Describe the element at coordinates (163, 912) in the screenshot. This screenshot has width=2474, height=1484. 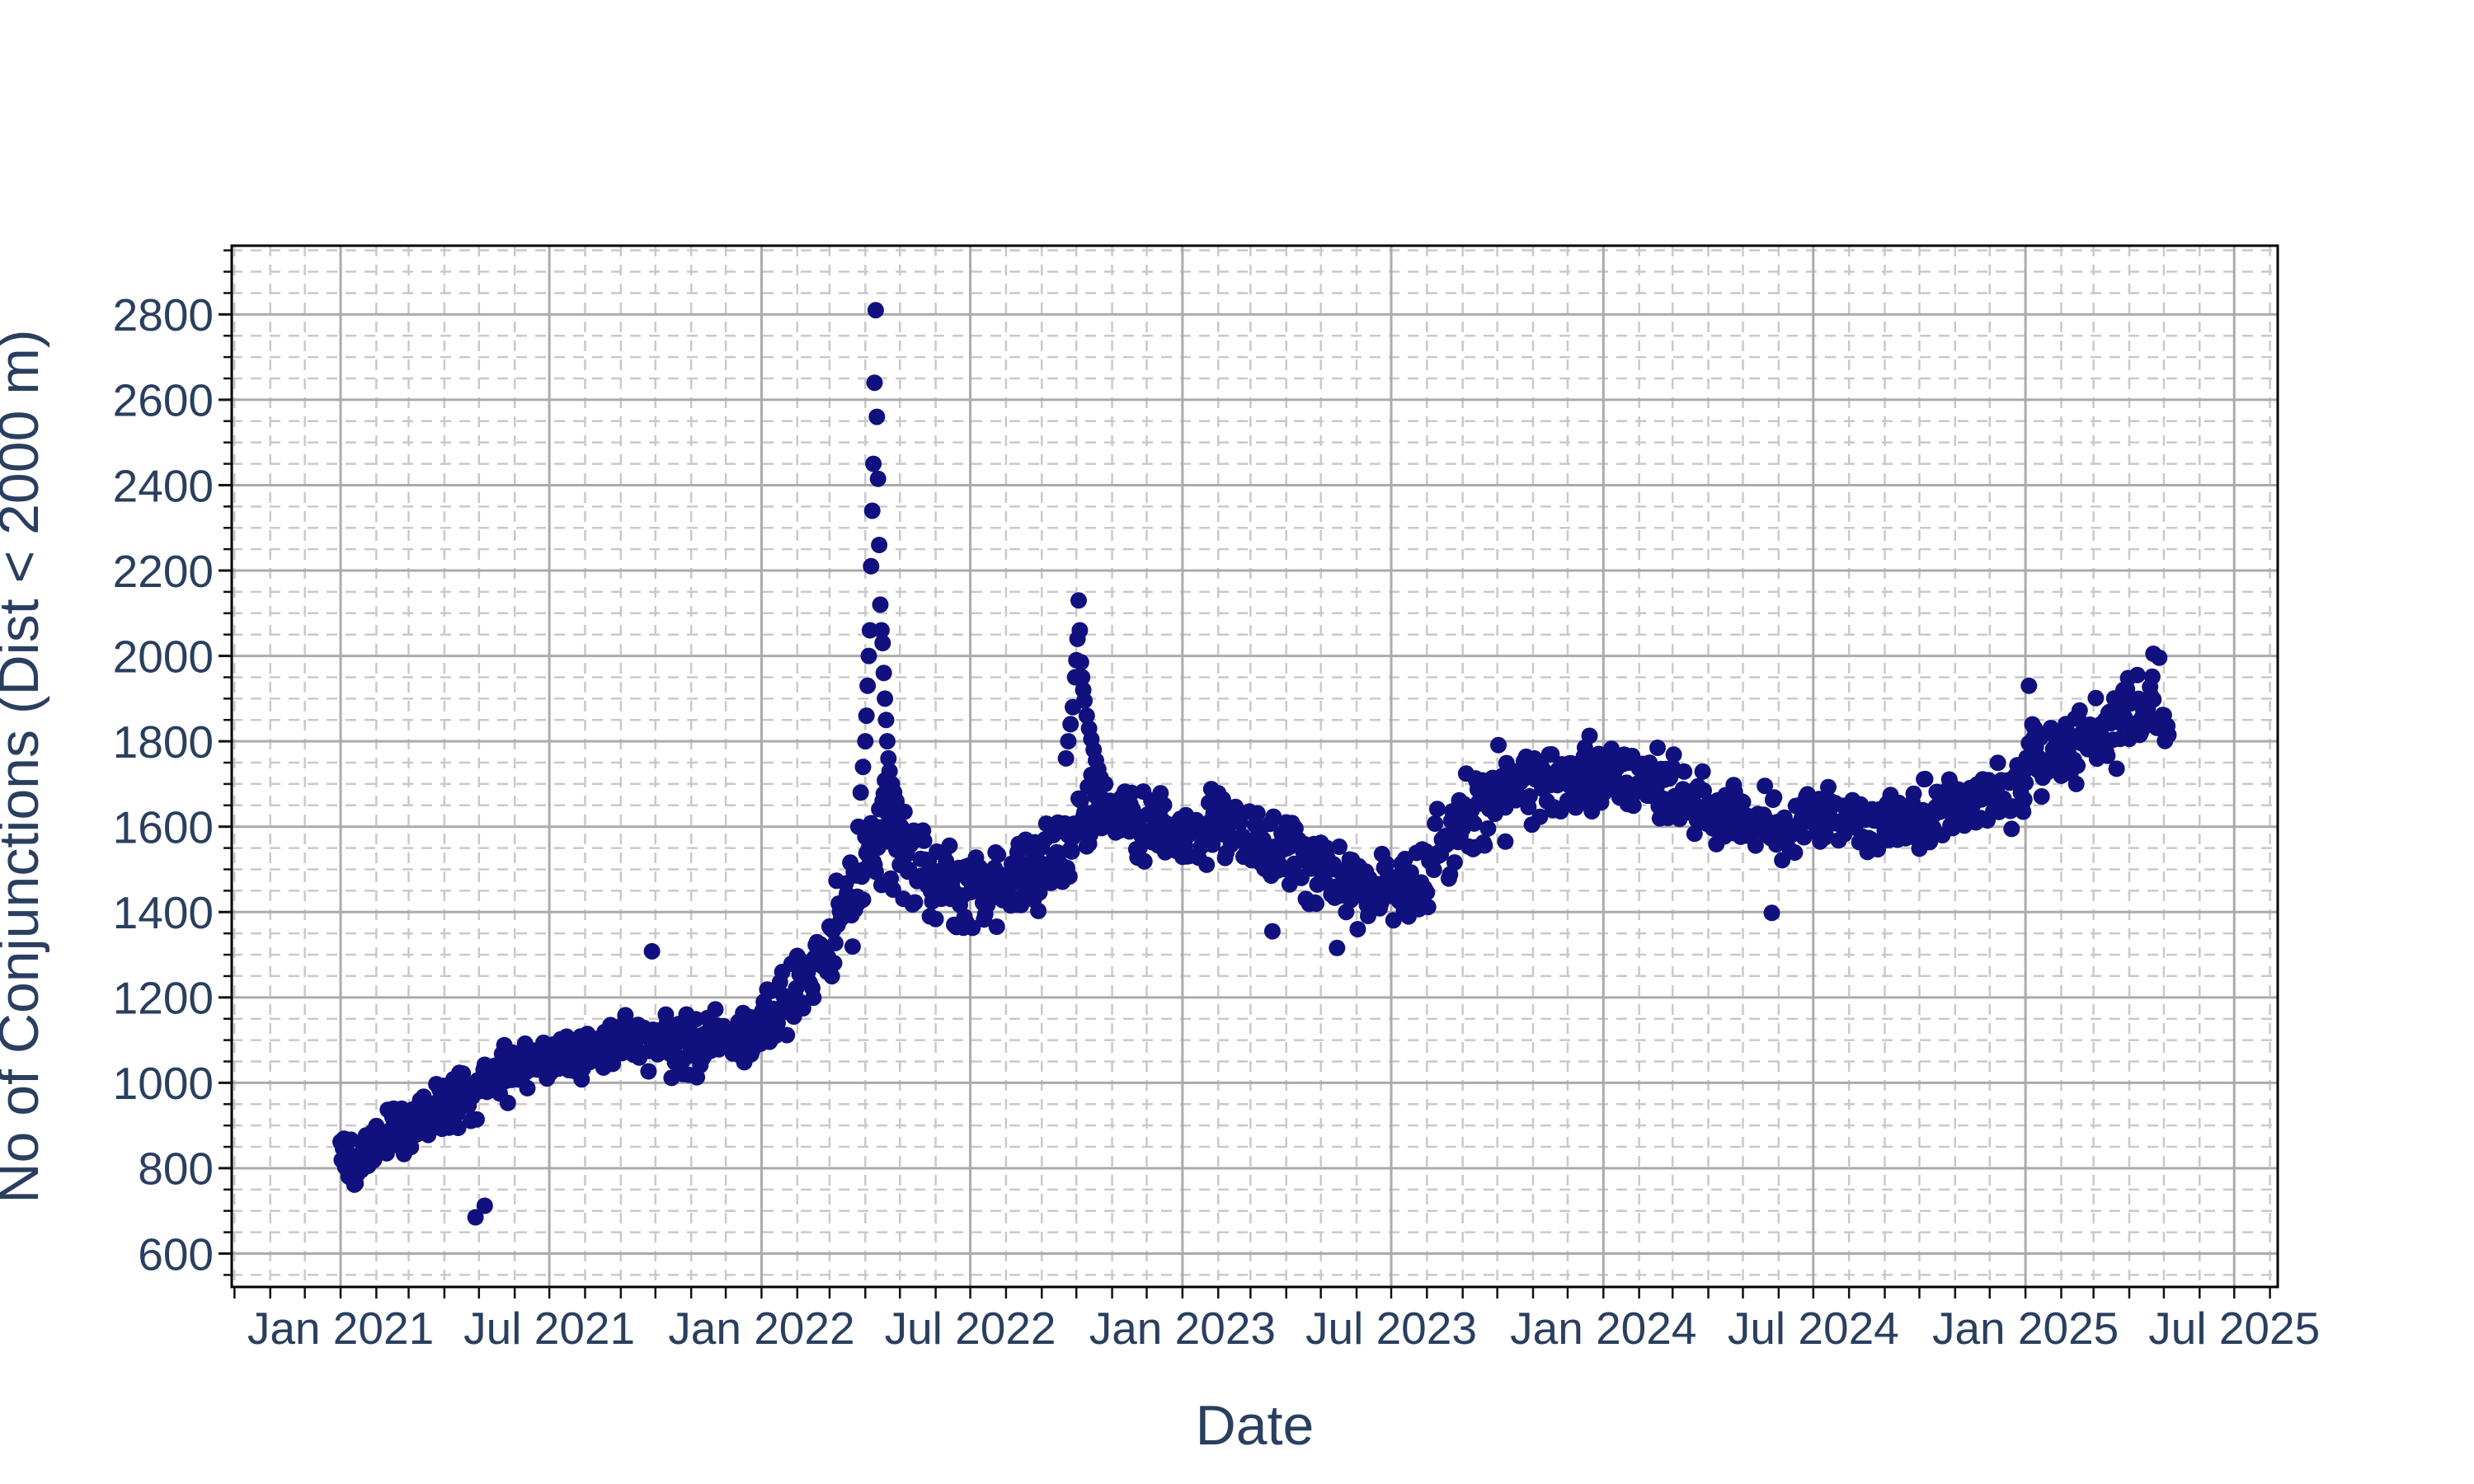
I see `y-tick-label: 1400` at that location.